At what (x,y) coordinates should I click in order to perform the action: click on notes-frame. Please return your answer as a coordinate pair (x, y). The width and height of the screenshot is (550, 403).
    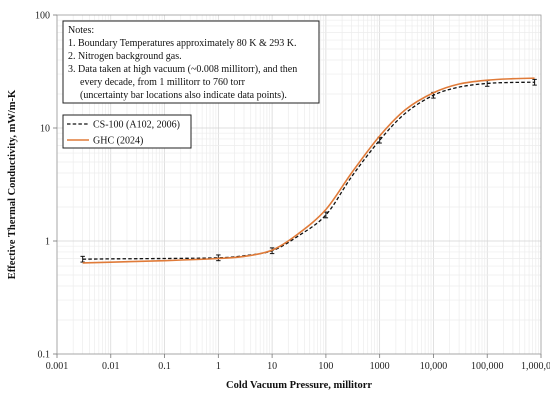
    Looking at the image, I should click on (191, 62).